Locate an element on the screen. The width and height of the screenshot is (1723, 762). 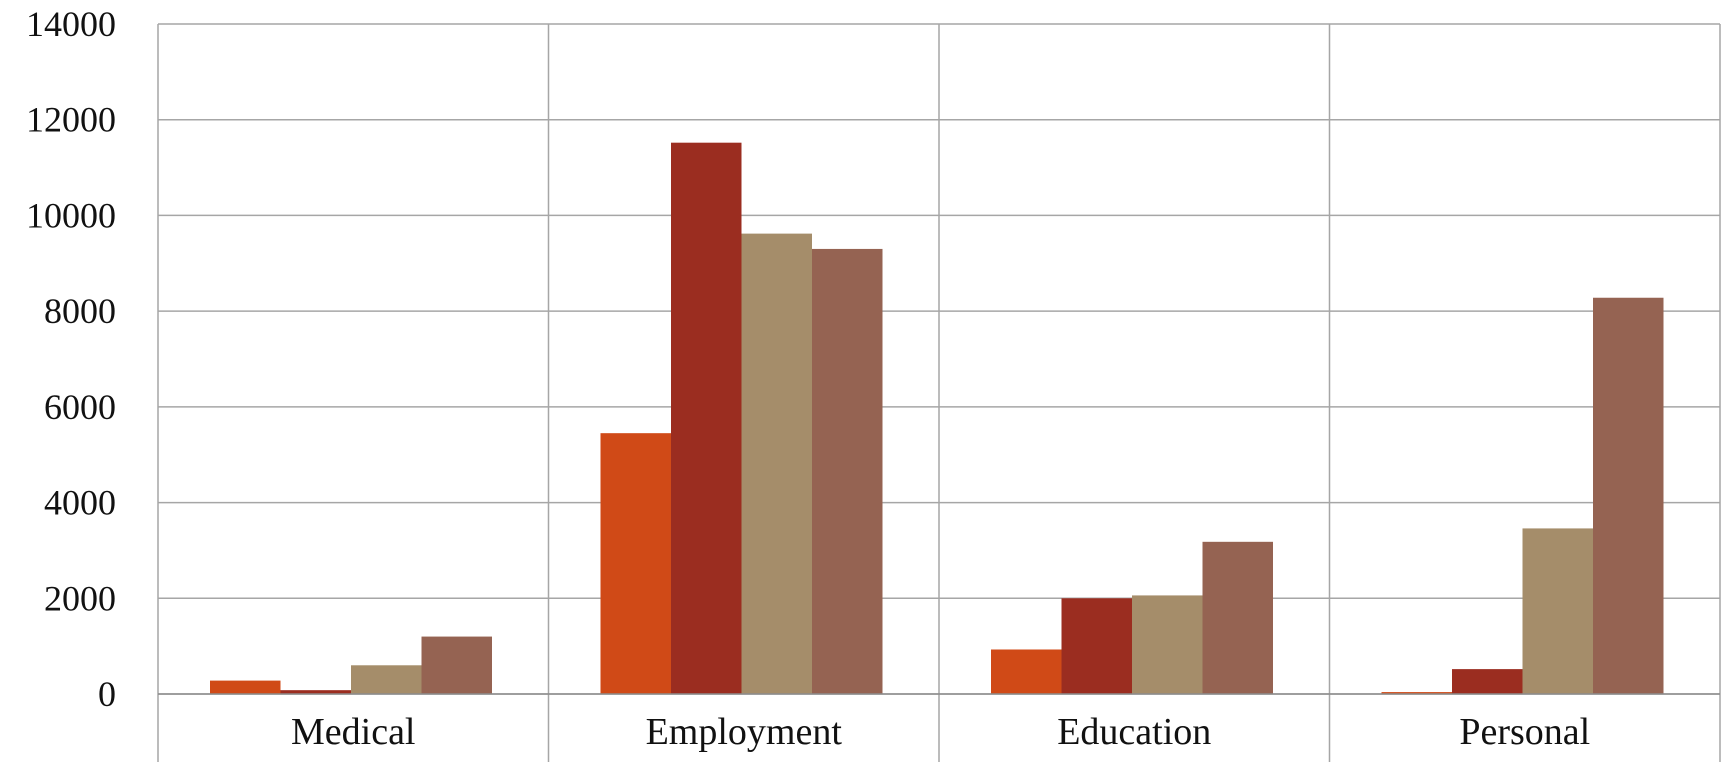
y-tick-label-6: 12000 is located at coordinates (71, 120).